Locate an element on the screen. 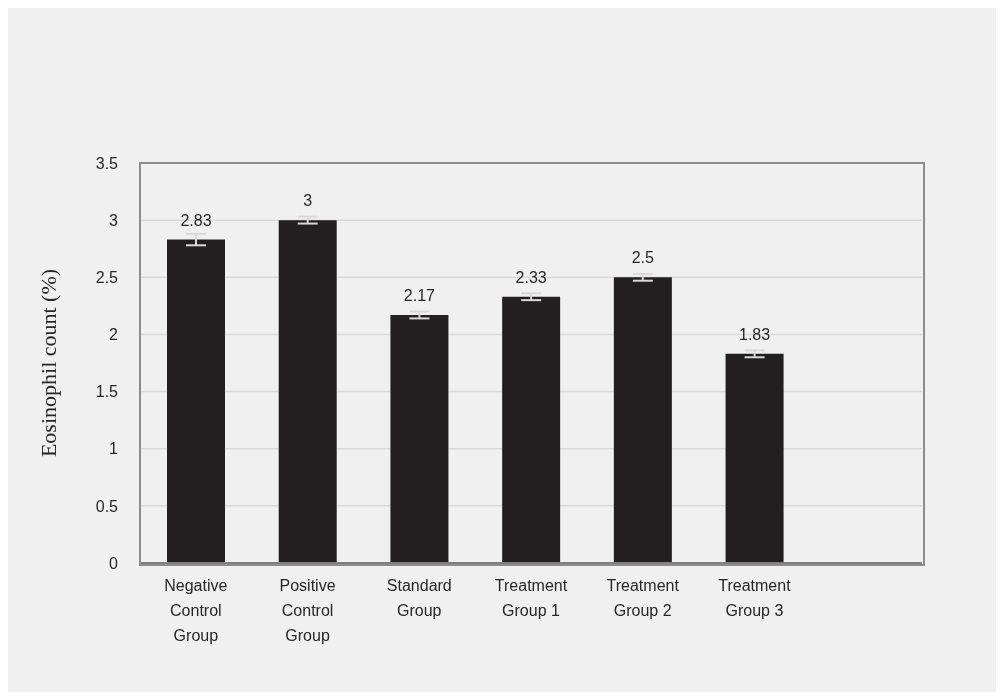 This screenshot has width=1004, height=700. data-label: 2.5 is located at coordinates (643, 258).